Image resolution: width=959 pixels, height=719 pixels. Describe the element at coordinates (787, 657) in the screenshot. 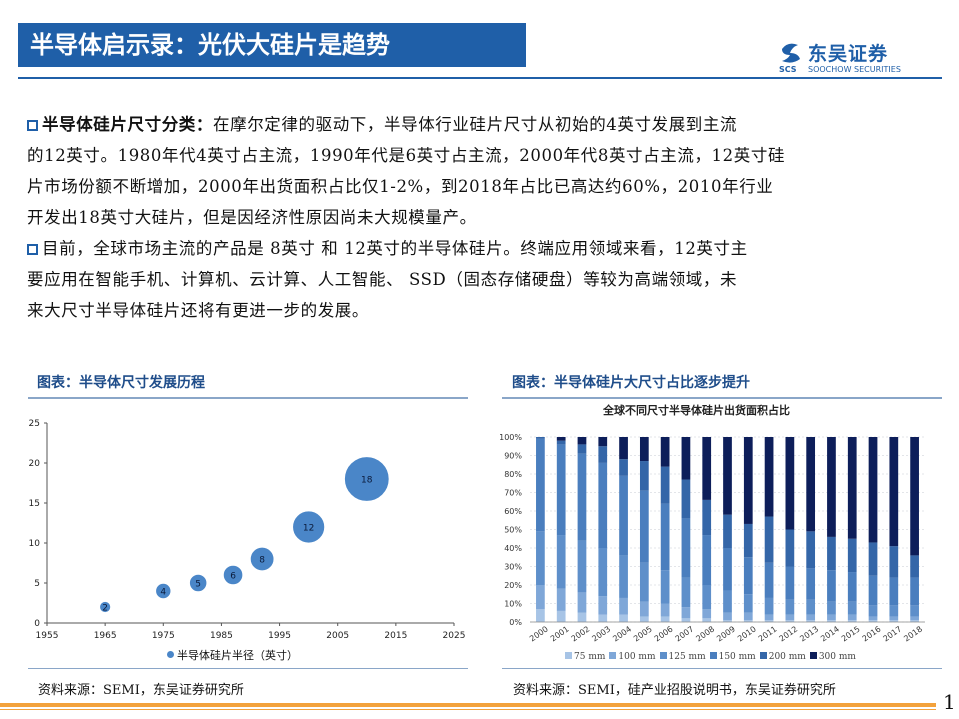

I see `legend-label: 200 mm` at that location.